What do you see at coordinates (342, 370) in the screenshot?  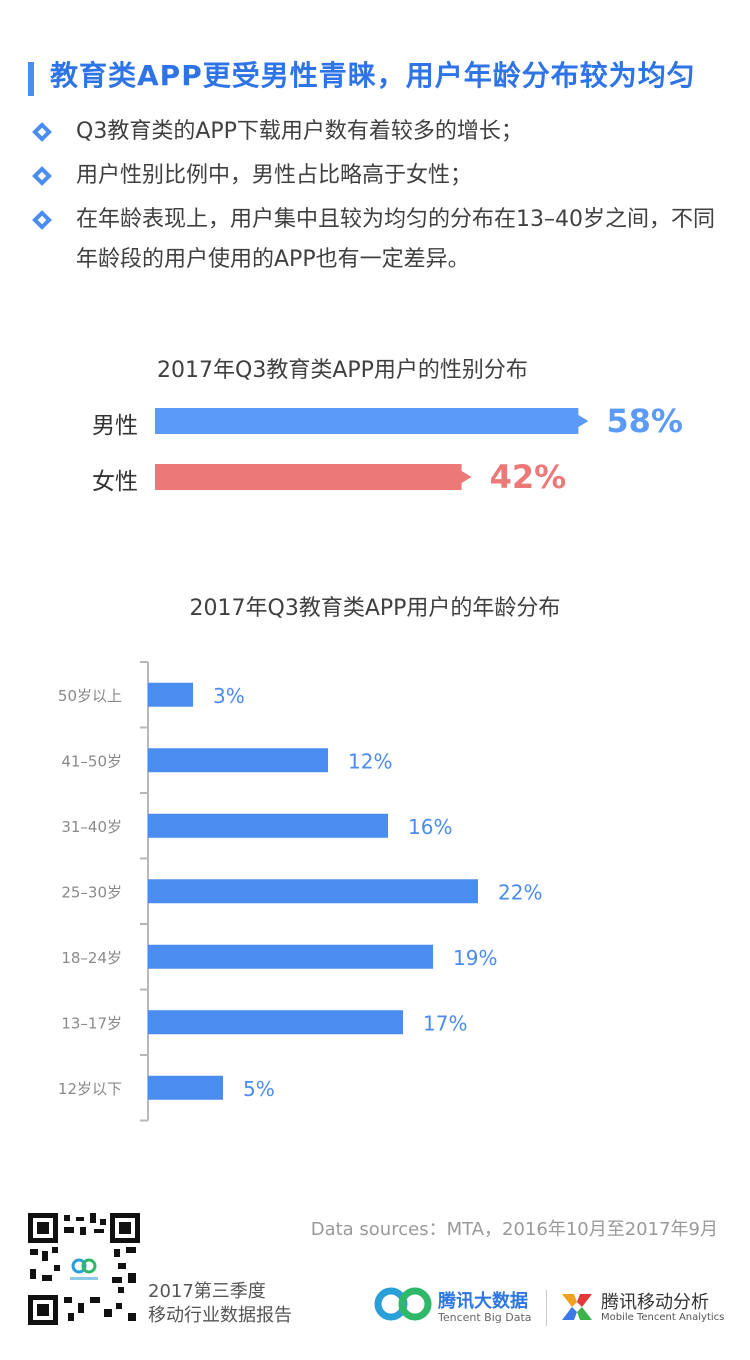 I see `gender-chart-title: 2017年Q3教育类APP用户的性别分布` at bounding box center [342, 370].